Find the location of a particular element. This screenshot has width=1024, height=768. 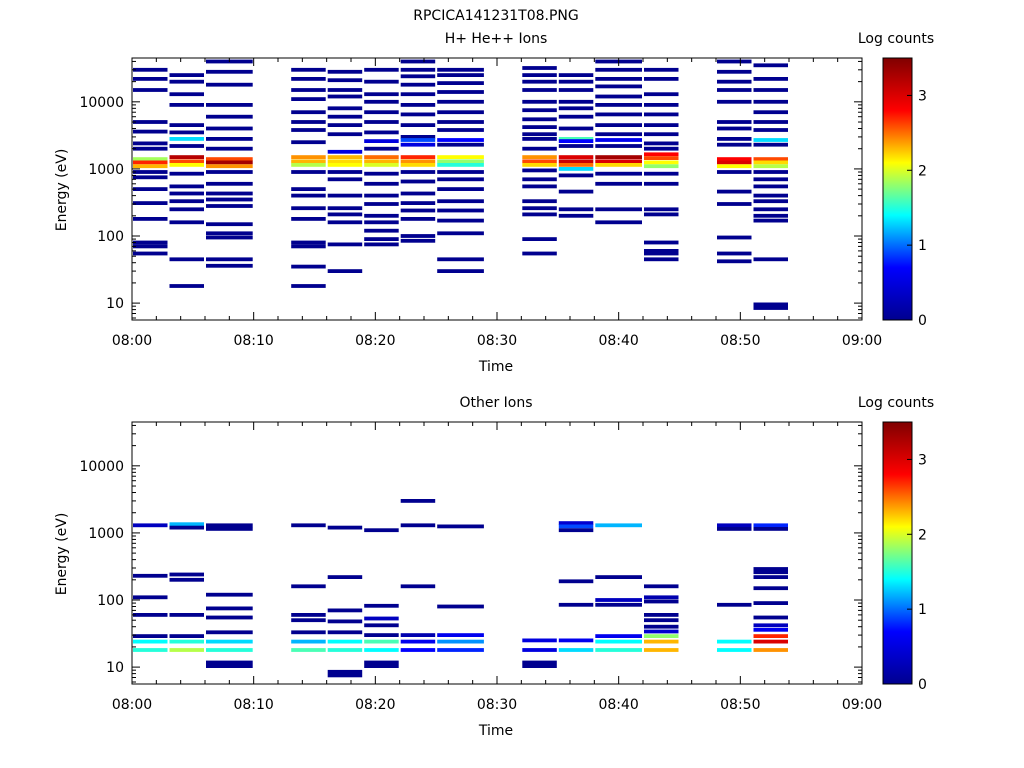

y-axis-label: Energy (eV) is located at coordinates (62, 554).